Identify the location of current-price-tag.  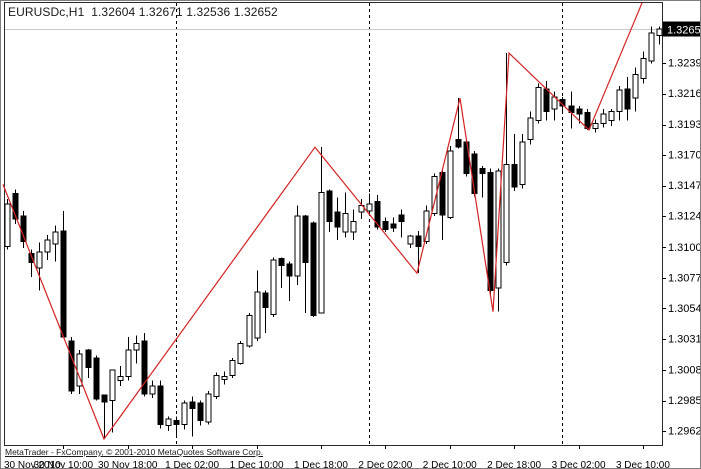
(681, 29).